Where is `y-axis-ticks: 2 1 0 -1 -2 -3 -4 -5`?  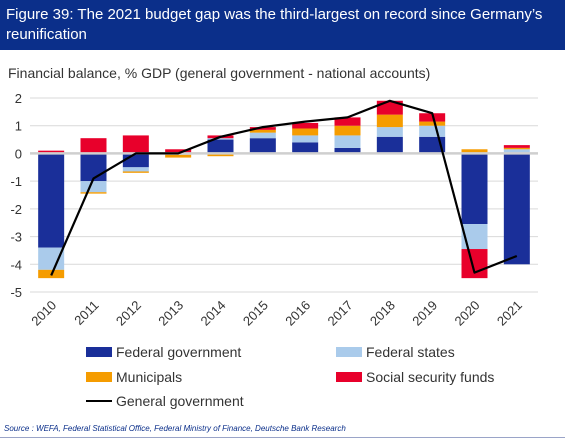 y-axis-ticks: 2 1 0 -1 -2 -3 -4 -5 is located at coordinates (16, 195).